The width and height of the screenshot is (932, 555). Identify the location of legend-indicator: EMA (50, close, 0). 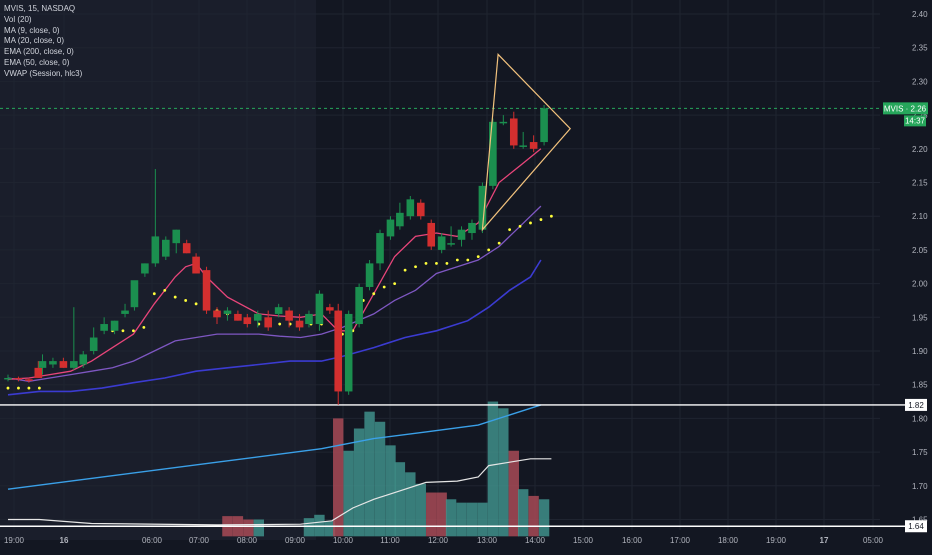
(37, 62).